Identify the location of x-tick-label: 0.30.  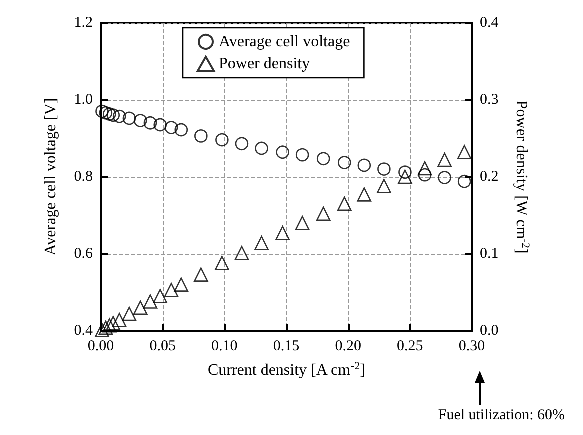
(472, 346).